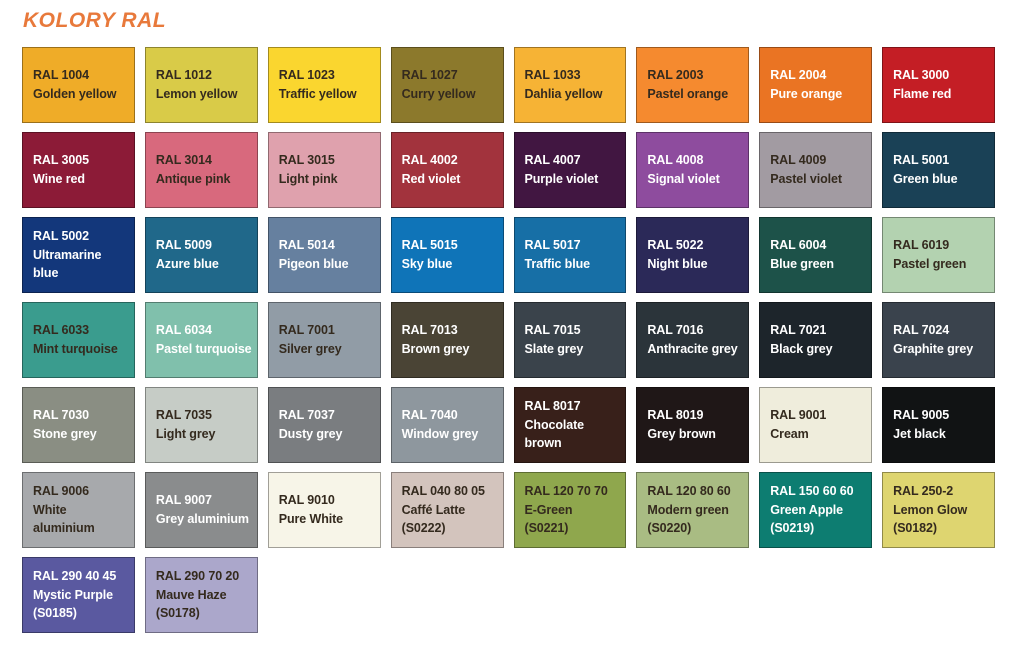  What do you see at coordinates (921, 75) in the screenshot?
I see `swatch-code: RAL 3000` at bounding box center [921, 75].